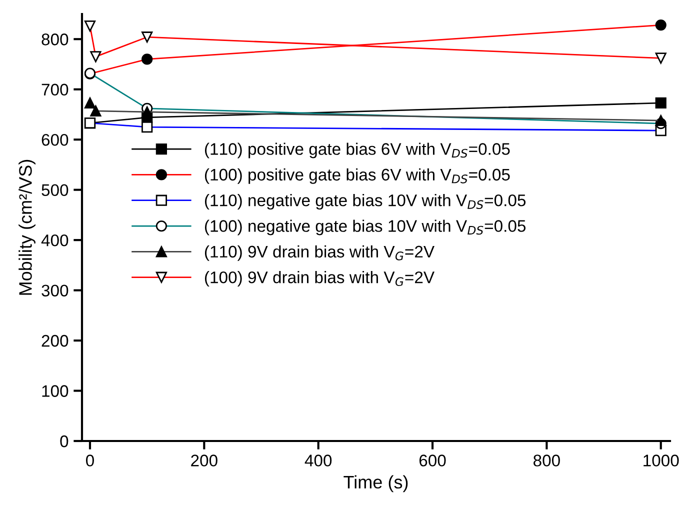 This screenshot has width=679, height=514. Describe the element at coordinates (376, 483) in the screenshot. I see `x-axis-title: Time (s)` at that location.